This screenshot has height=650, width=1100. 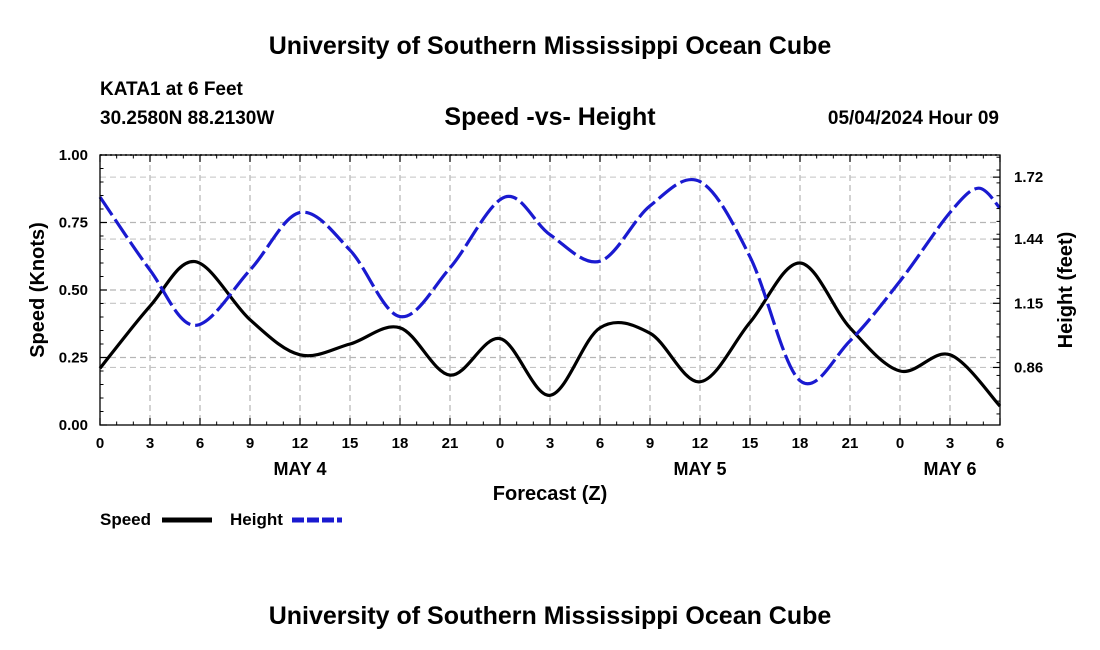 What do you see at coordinates (1066, 290) in the screenshot?
I see `y2-axis-label: Height (feet)` at bounding box center [1066, 290].